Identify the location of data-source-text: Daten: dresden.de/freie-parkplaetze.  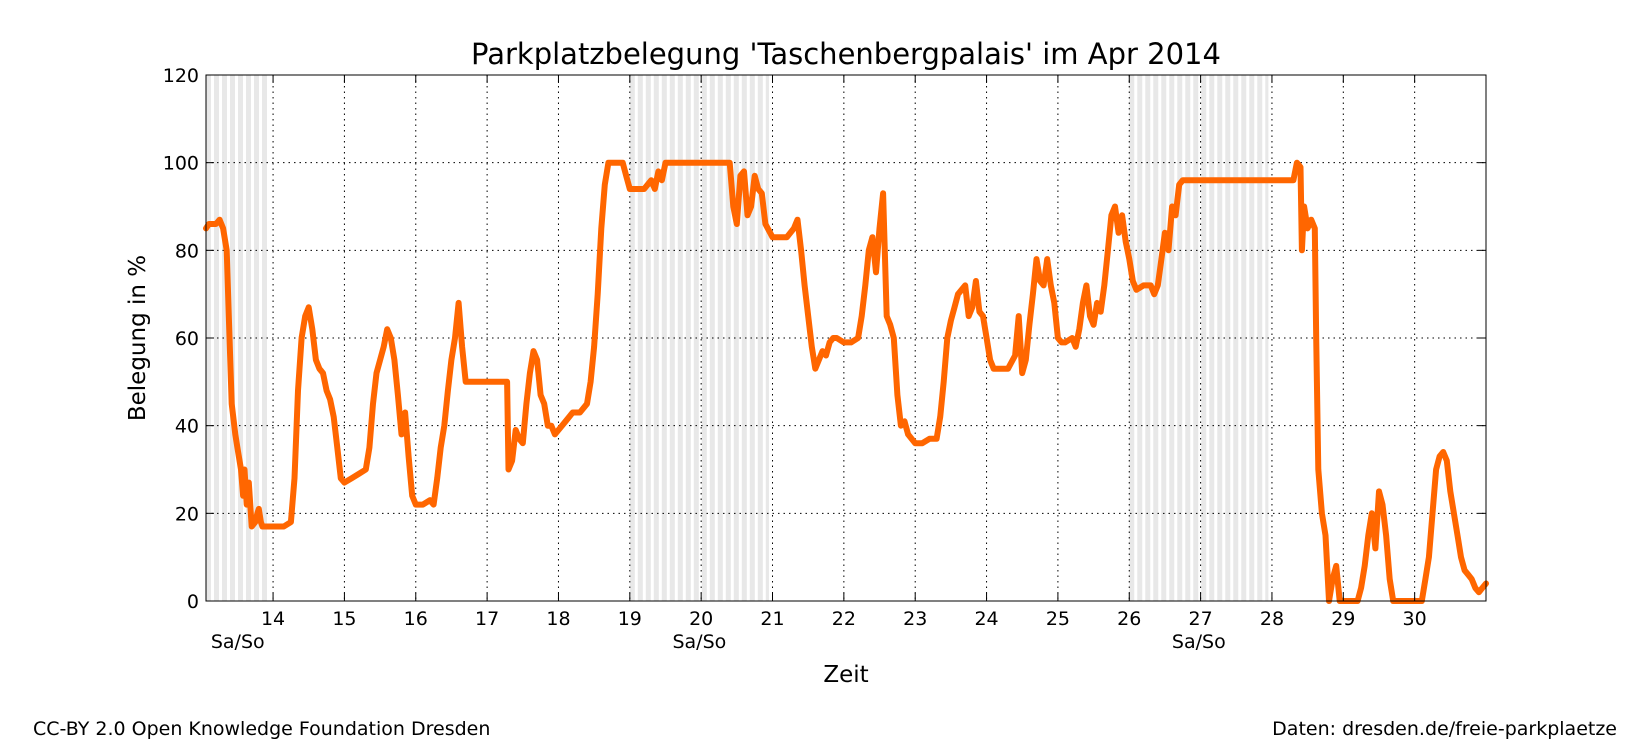
(1444, 729).